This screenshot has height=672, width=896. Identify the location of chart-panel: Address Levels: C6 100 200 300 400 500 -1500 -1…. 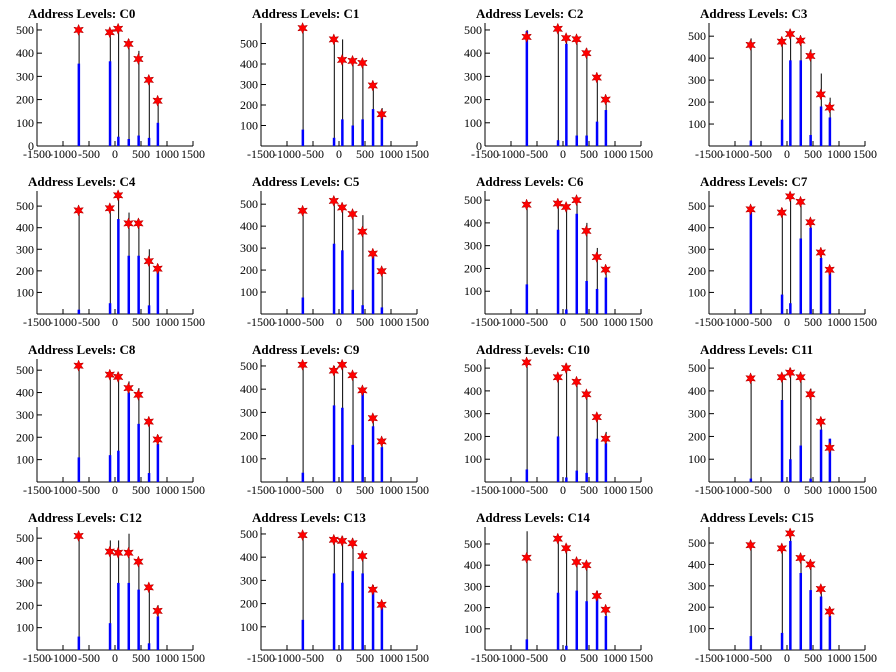
(560, 252).